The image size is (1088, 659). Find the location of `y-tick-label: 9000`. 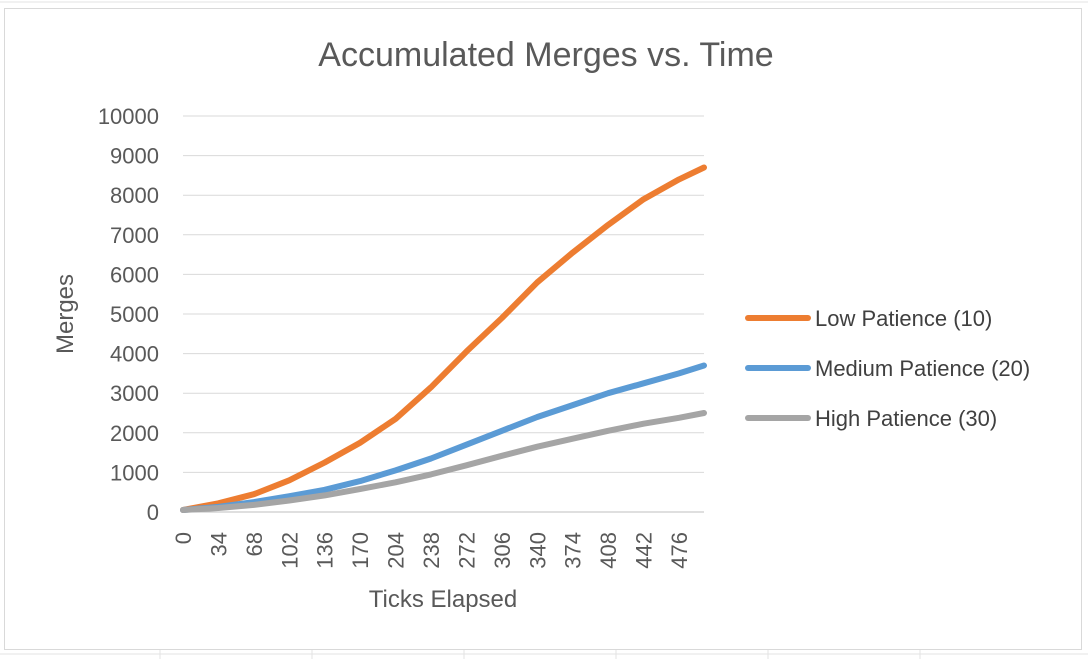

y-tick-label: 9000 is located at coordinates (134, 156).